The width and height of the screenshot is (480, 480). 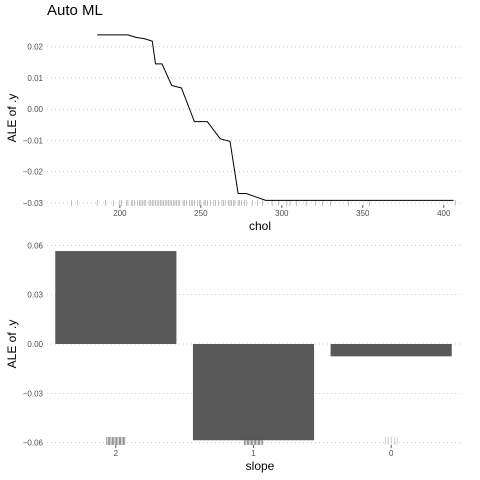 What do you see at coordinates (252, 441) in the screenshot?
I see `slope-rug` at bounding box center [252, 441].